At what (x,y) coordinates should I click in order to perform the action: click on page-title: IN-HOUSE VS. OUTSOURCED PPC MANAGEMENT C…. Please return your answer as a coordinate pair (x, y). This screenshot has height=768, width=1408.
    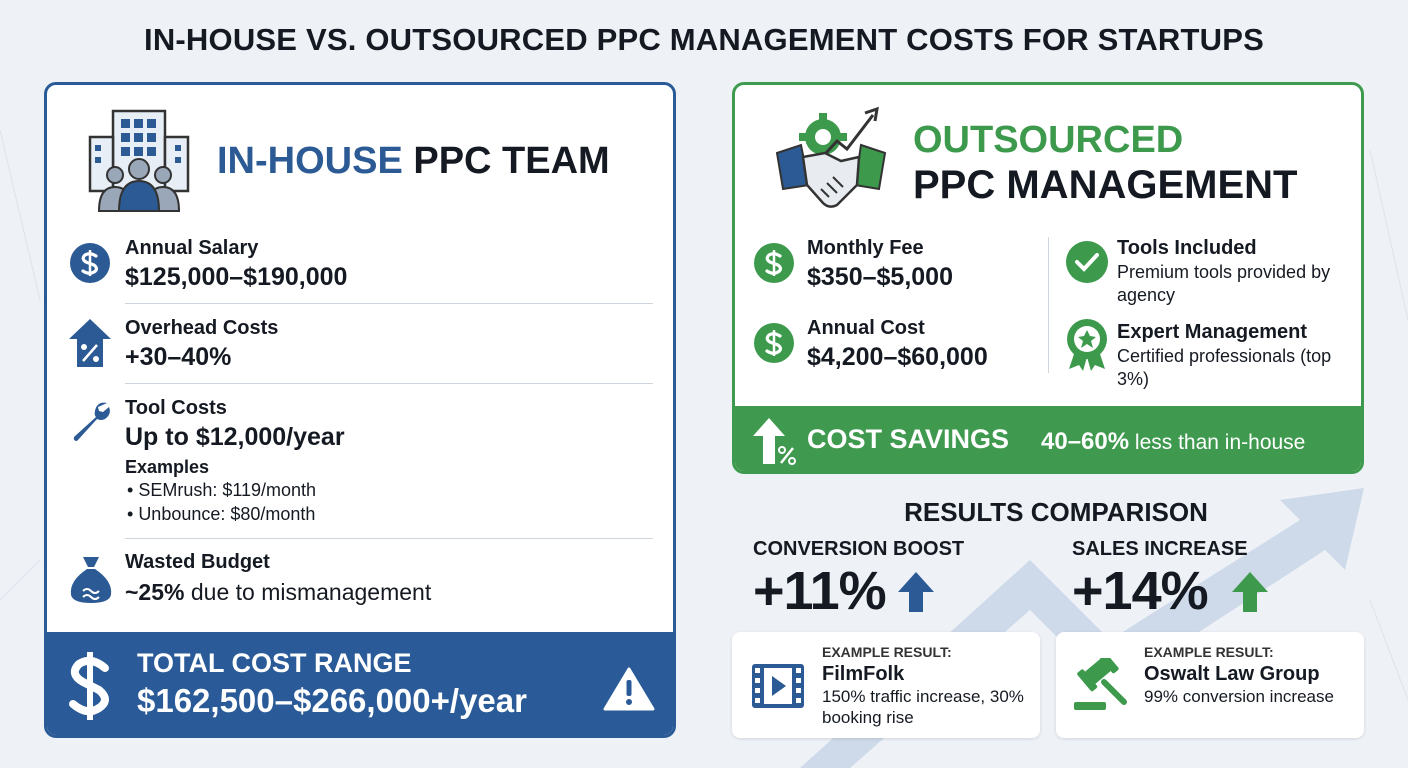
    Looking at the image, I should click on (704, 39).